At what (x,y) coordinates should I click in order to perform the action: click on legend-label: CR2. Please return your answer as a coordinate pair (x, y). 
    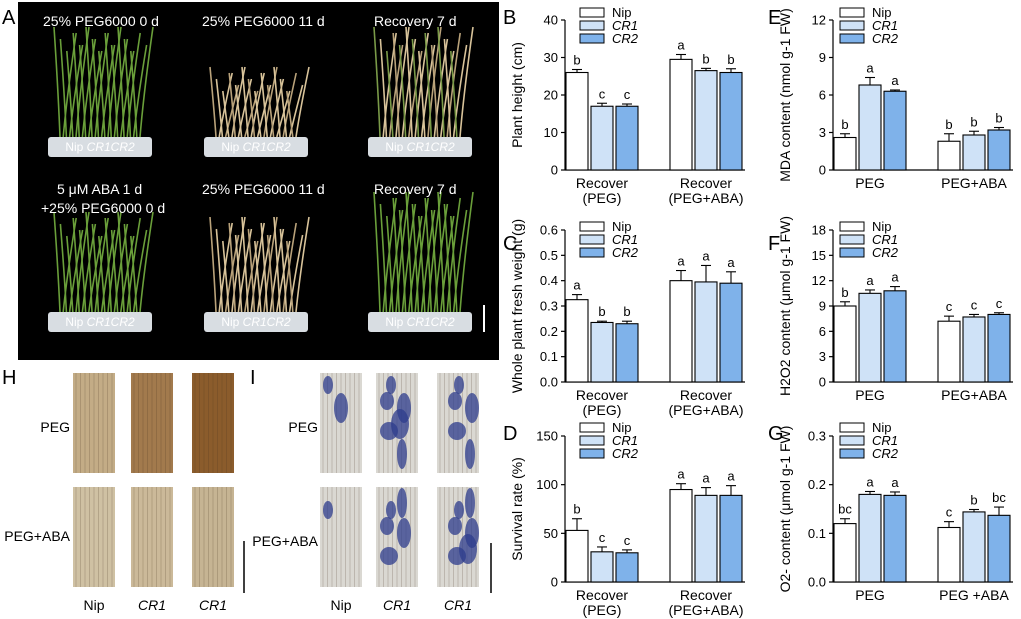
    Looking at the image, I should click on (885, 453).